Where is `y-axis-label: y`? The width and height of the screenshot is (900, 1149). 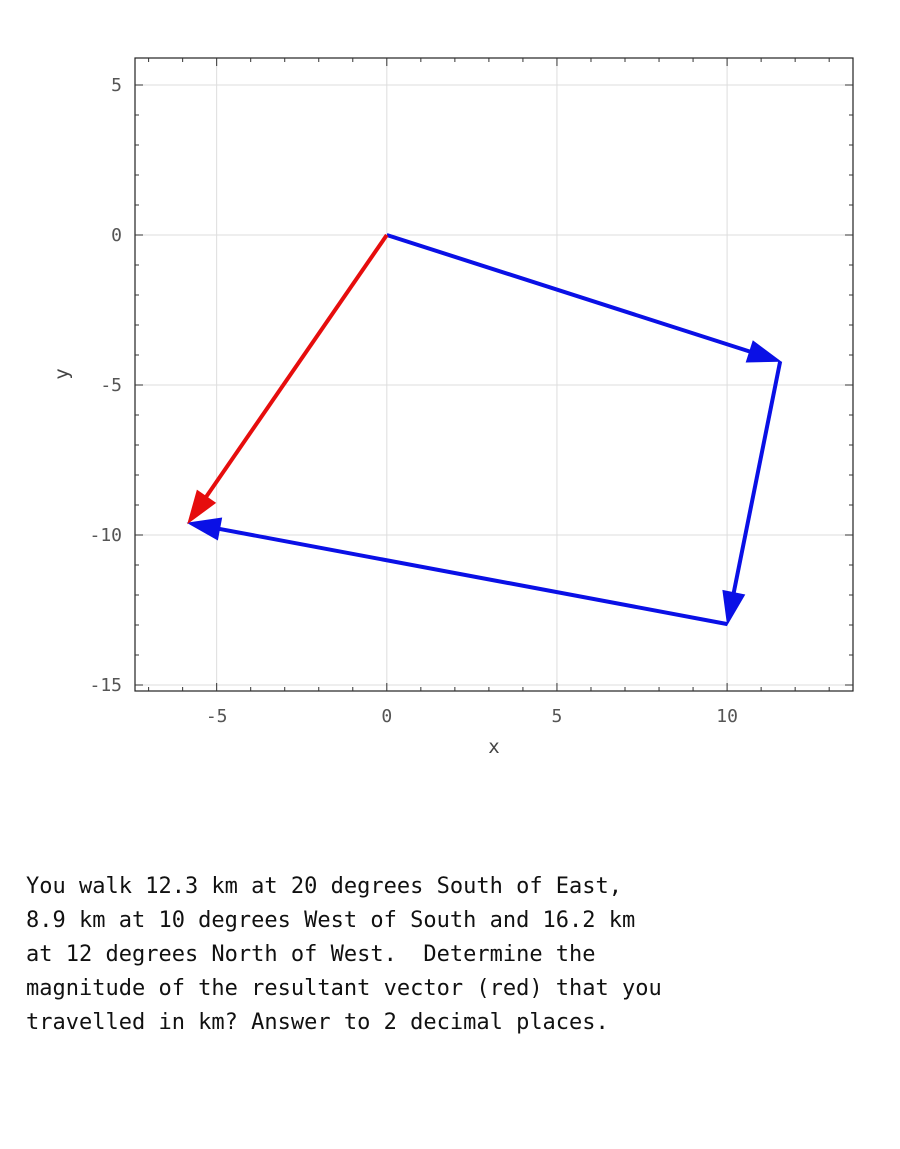 y-axis-label: y is located at coordinates (62, 373).